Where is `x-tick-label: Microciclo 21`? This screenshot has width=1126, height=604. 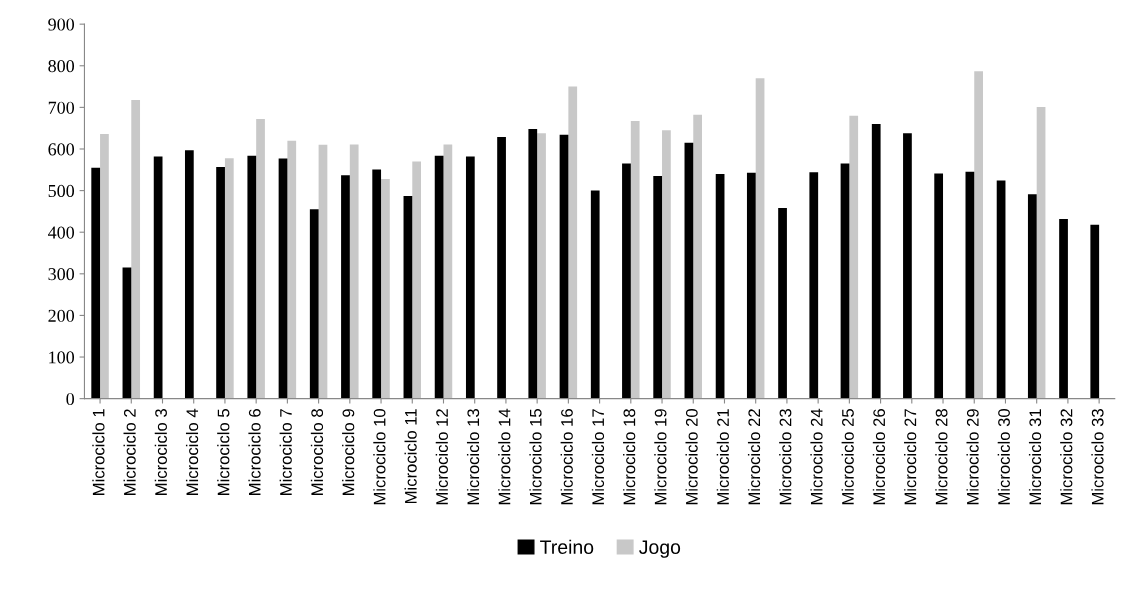 x-tick-label: Microciclo 21 is located at coordinates (722, 457).